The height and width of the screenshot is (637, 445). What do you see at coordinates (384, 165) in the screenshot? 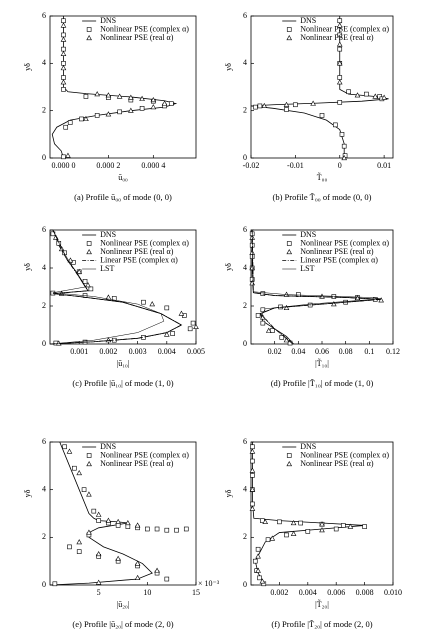
I see `x-tick-label: 0.01` at bounding box center [384, 165].